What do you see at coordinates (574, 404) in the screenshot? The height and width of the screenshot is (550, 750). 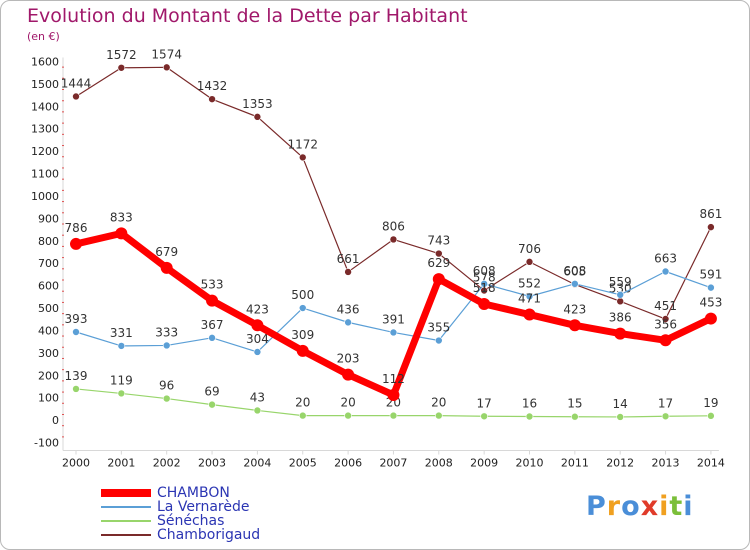 I see `data-label: 15` at bounding box center [574, 404].